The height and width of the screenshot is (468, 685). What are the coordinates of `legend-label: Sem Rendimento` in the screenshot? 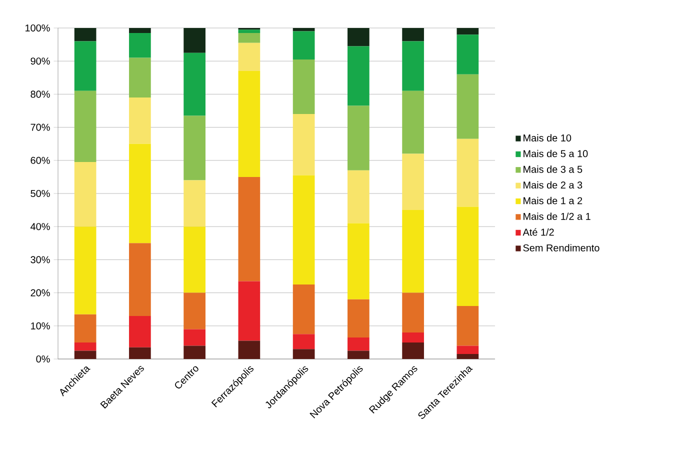 It's located at (561, 248).